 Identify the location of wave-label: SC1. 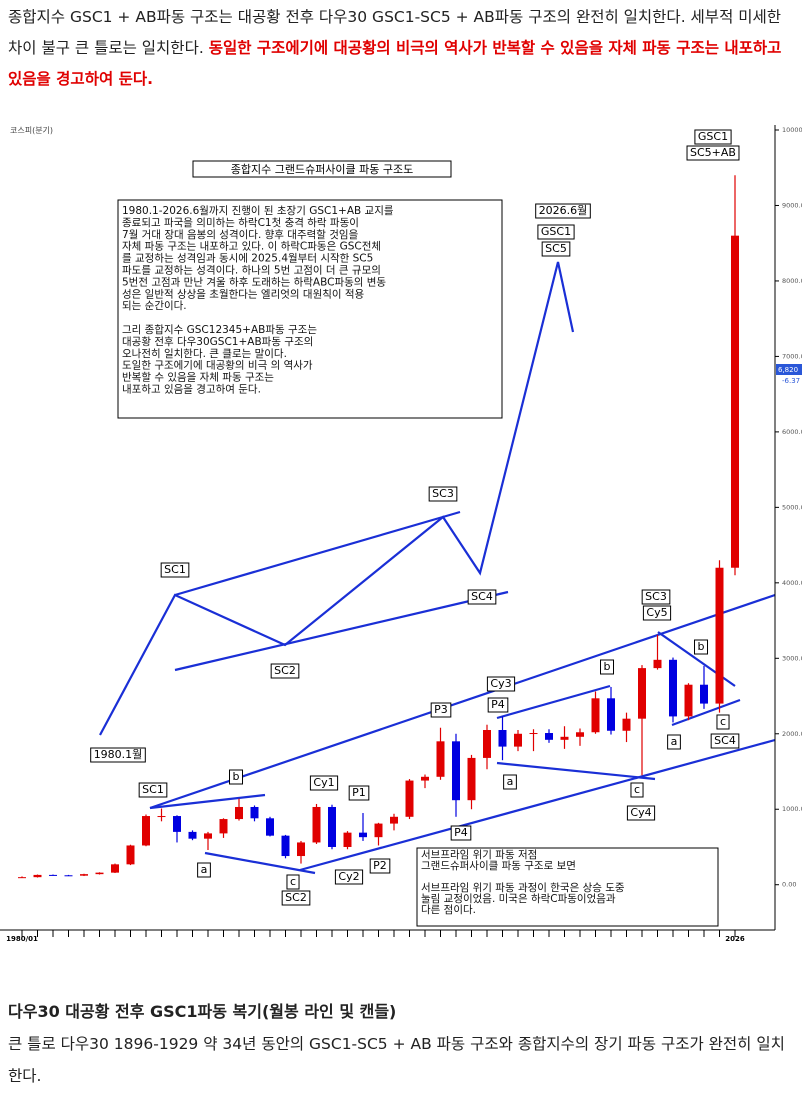
(153, 790).